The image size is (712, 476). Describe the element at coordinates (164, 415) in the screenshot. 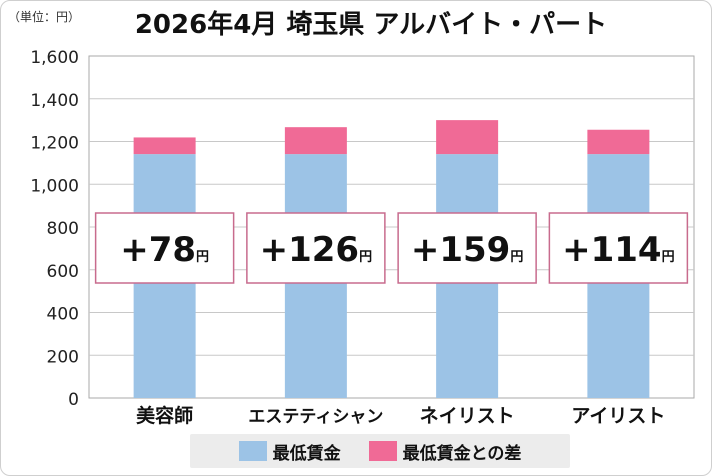

I see `x-category-label: 美容師` at that location.